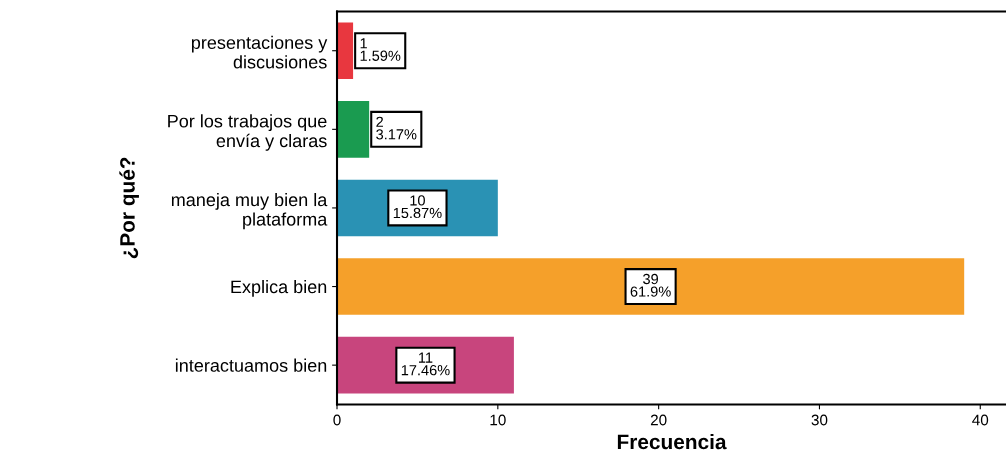  What do you see at coordinates (247, 132) in the screenshot?
I see `y-tick-label: Por los trabajos que envía y claras` at bounding box center [247, 132].